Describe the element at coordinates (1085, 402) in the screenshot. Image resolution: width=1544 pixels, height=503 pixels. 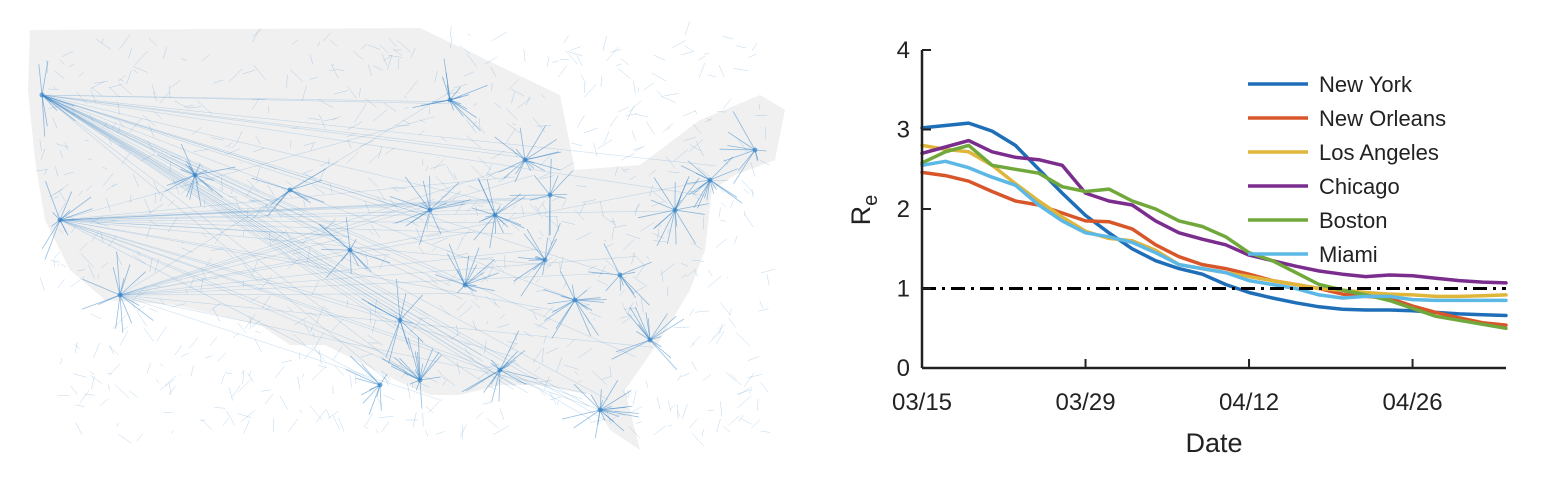
I see `x-tick-label: 03/29` at that location.